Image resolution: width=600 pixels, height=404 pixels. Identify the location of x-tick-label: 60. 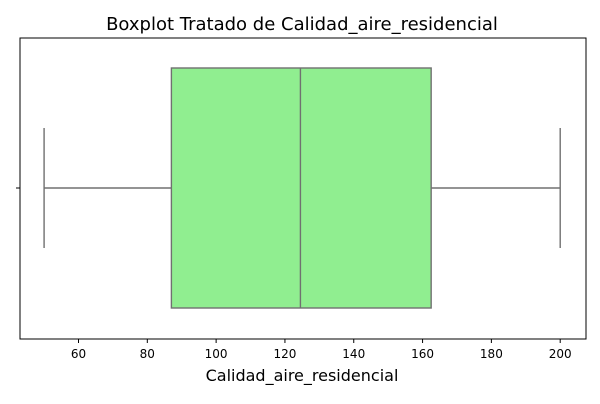
(78, 354).